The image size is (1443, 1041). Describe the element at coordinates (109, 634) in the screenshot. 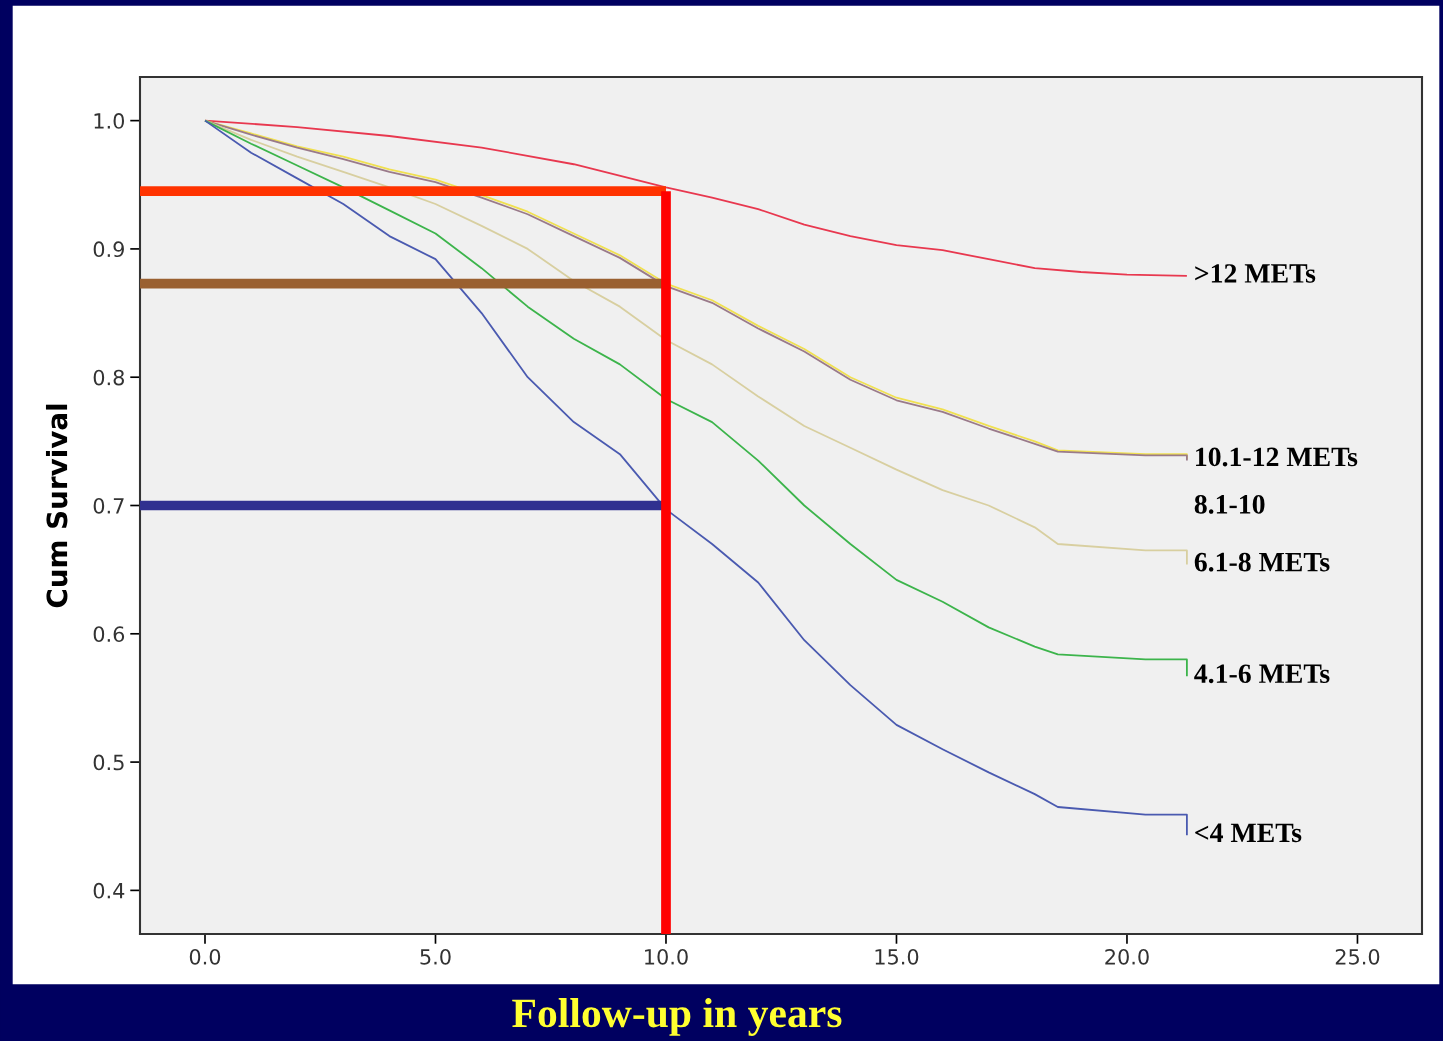

I see `y-tick-label: 0.6` at that location.